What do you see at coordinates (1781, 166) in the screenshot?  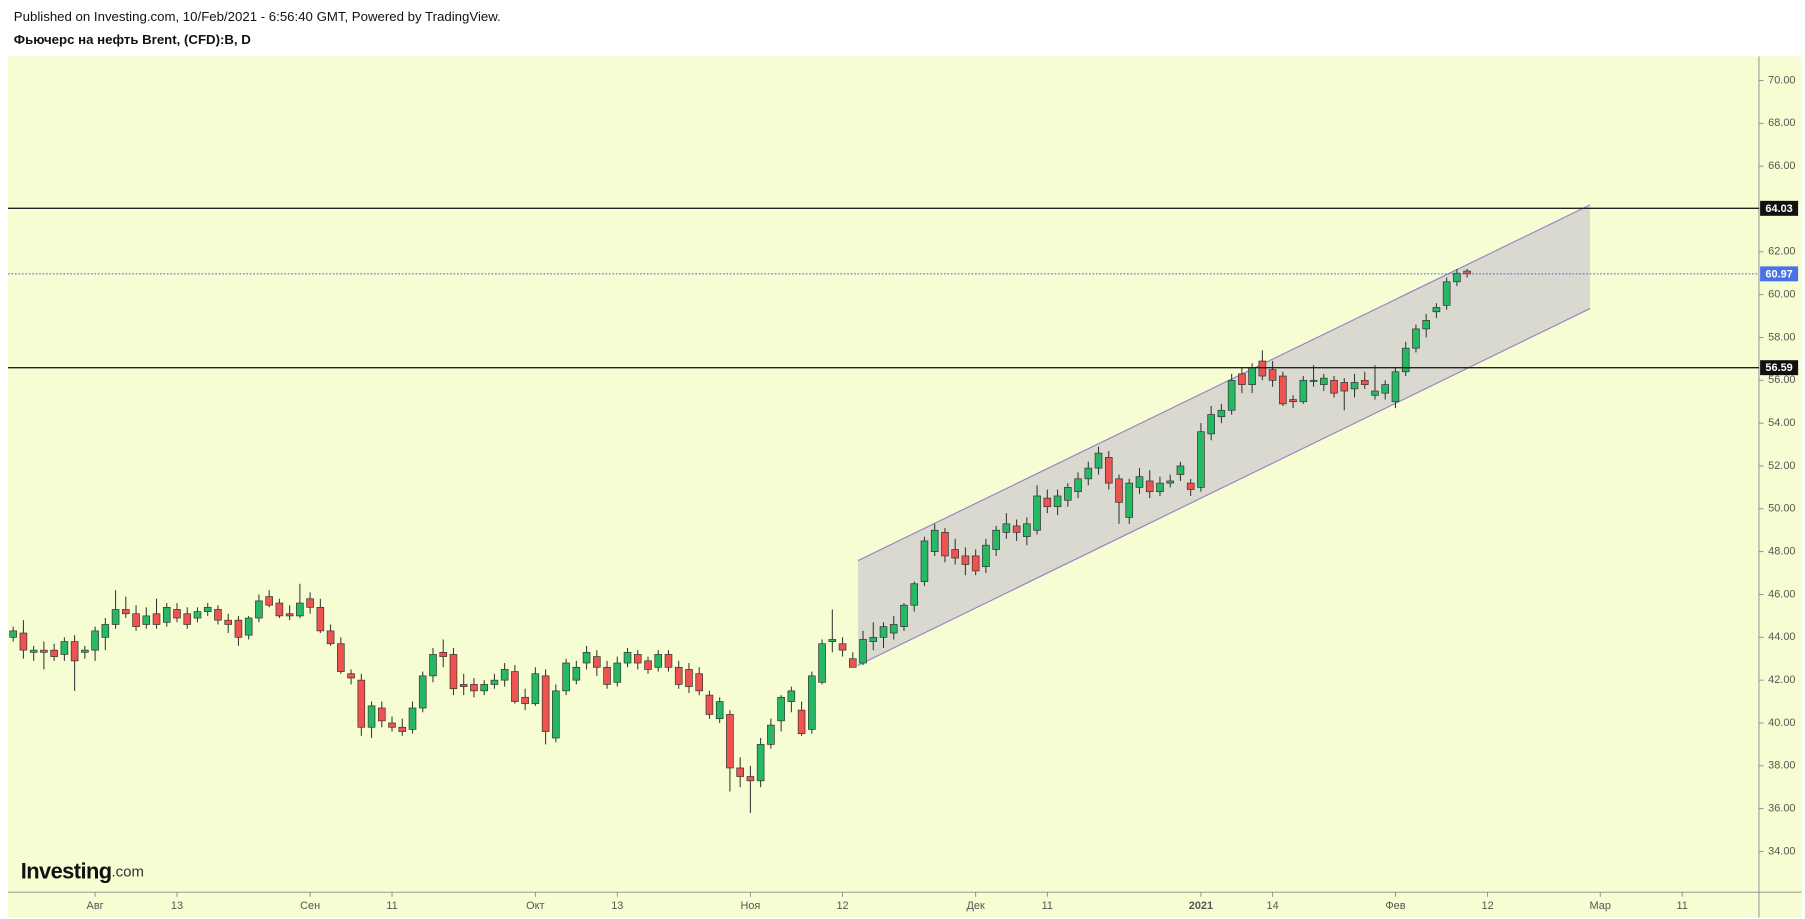 I see `y-tick-label: 66.00` at bounding box center [1781, 166].